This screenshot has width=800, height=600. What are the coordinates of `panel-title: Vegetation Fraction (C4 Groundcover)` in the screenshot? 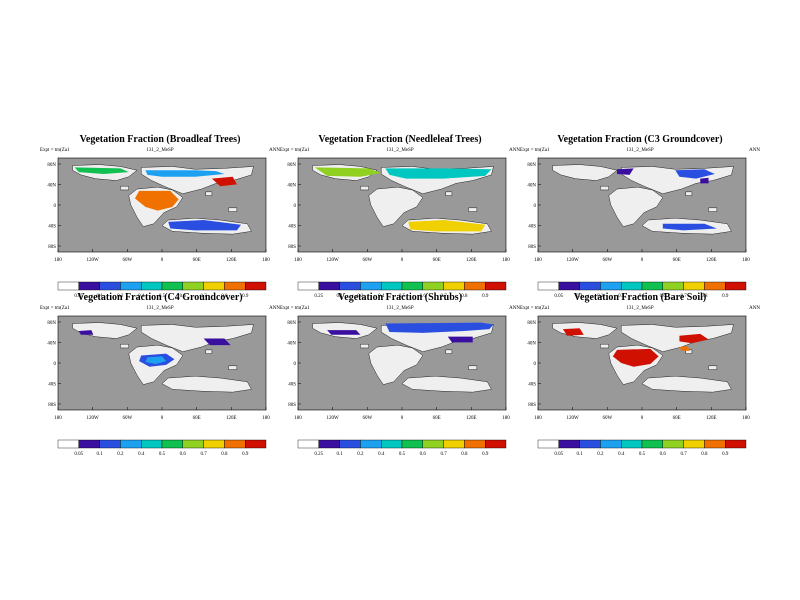 It's located at (160, 297).